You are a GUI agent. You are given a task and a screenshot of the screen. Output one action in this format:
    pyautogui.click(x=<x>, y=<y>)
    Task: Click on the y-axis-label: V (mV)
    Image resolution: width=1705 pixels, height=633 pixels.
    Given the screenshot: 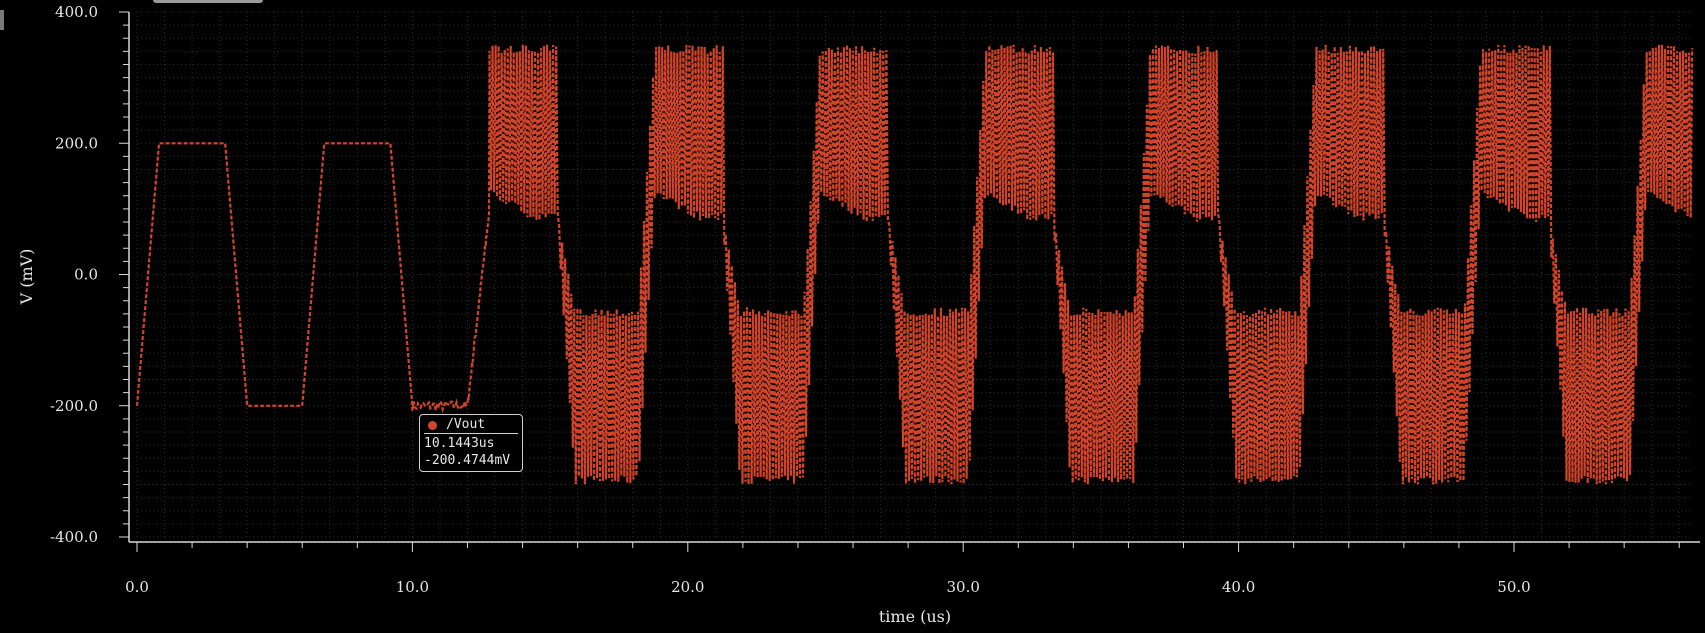 What is the action you would take?
    pyautogui.click(x=26, y=277)
    